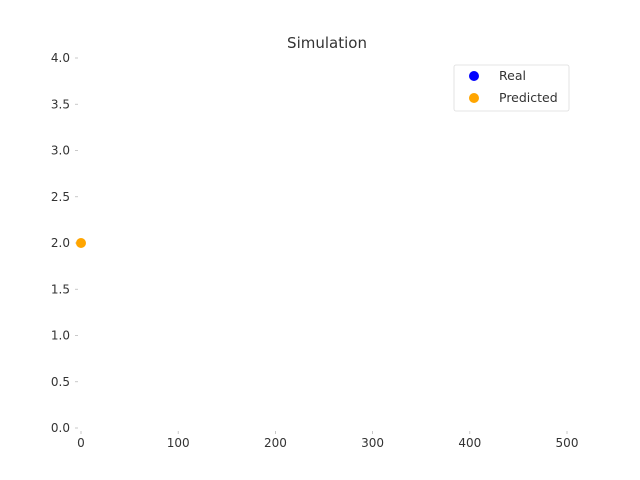 The width and height of the screenshot is (640, 480). What do you see at coordinates (567, 443) in the screenshot?
I see `x-tick-label: 500` at bounding box center [567, 443].